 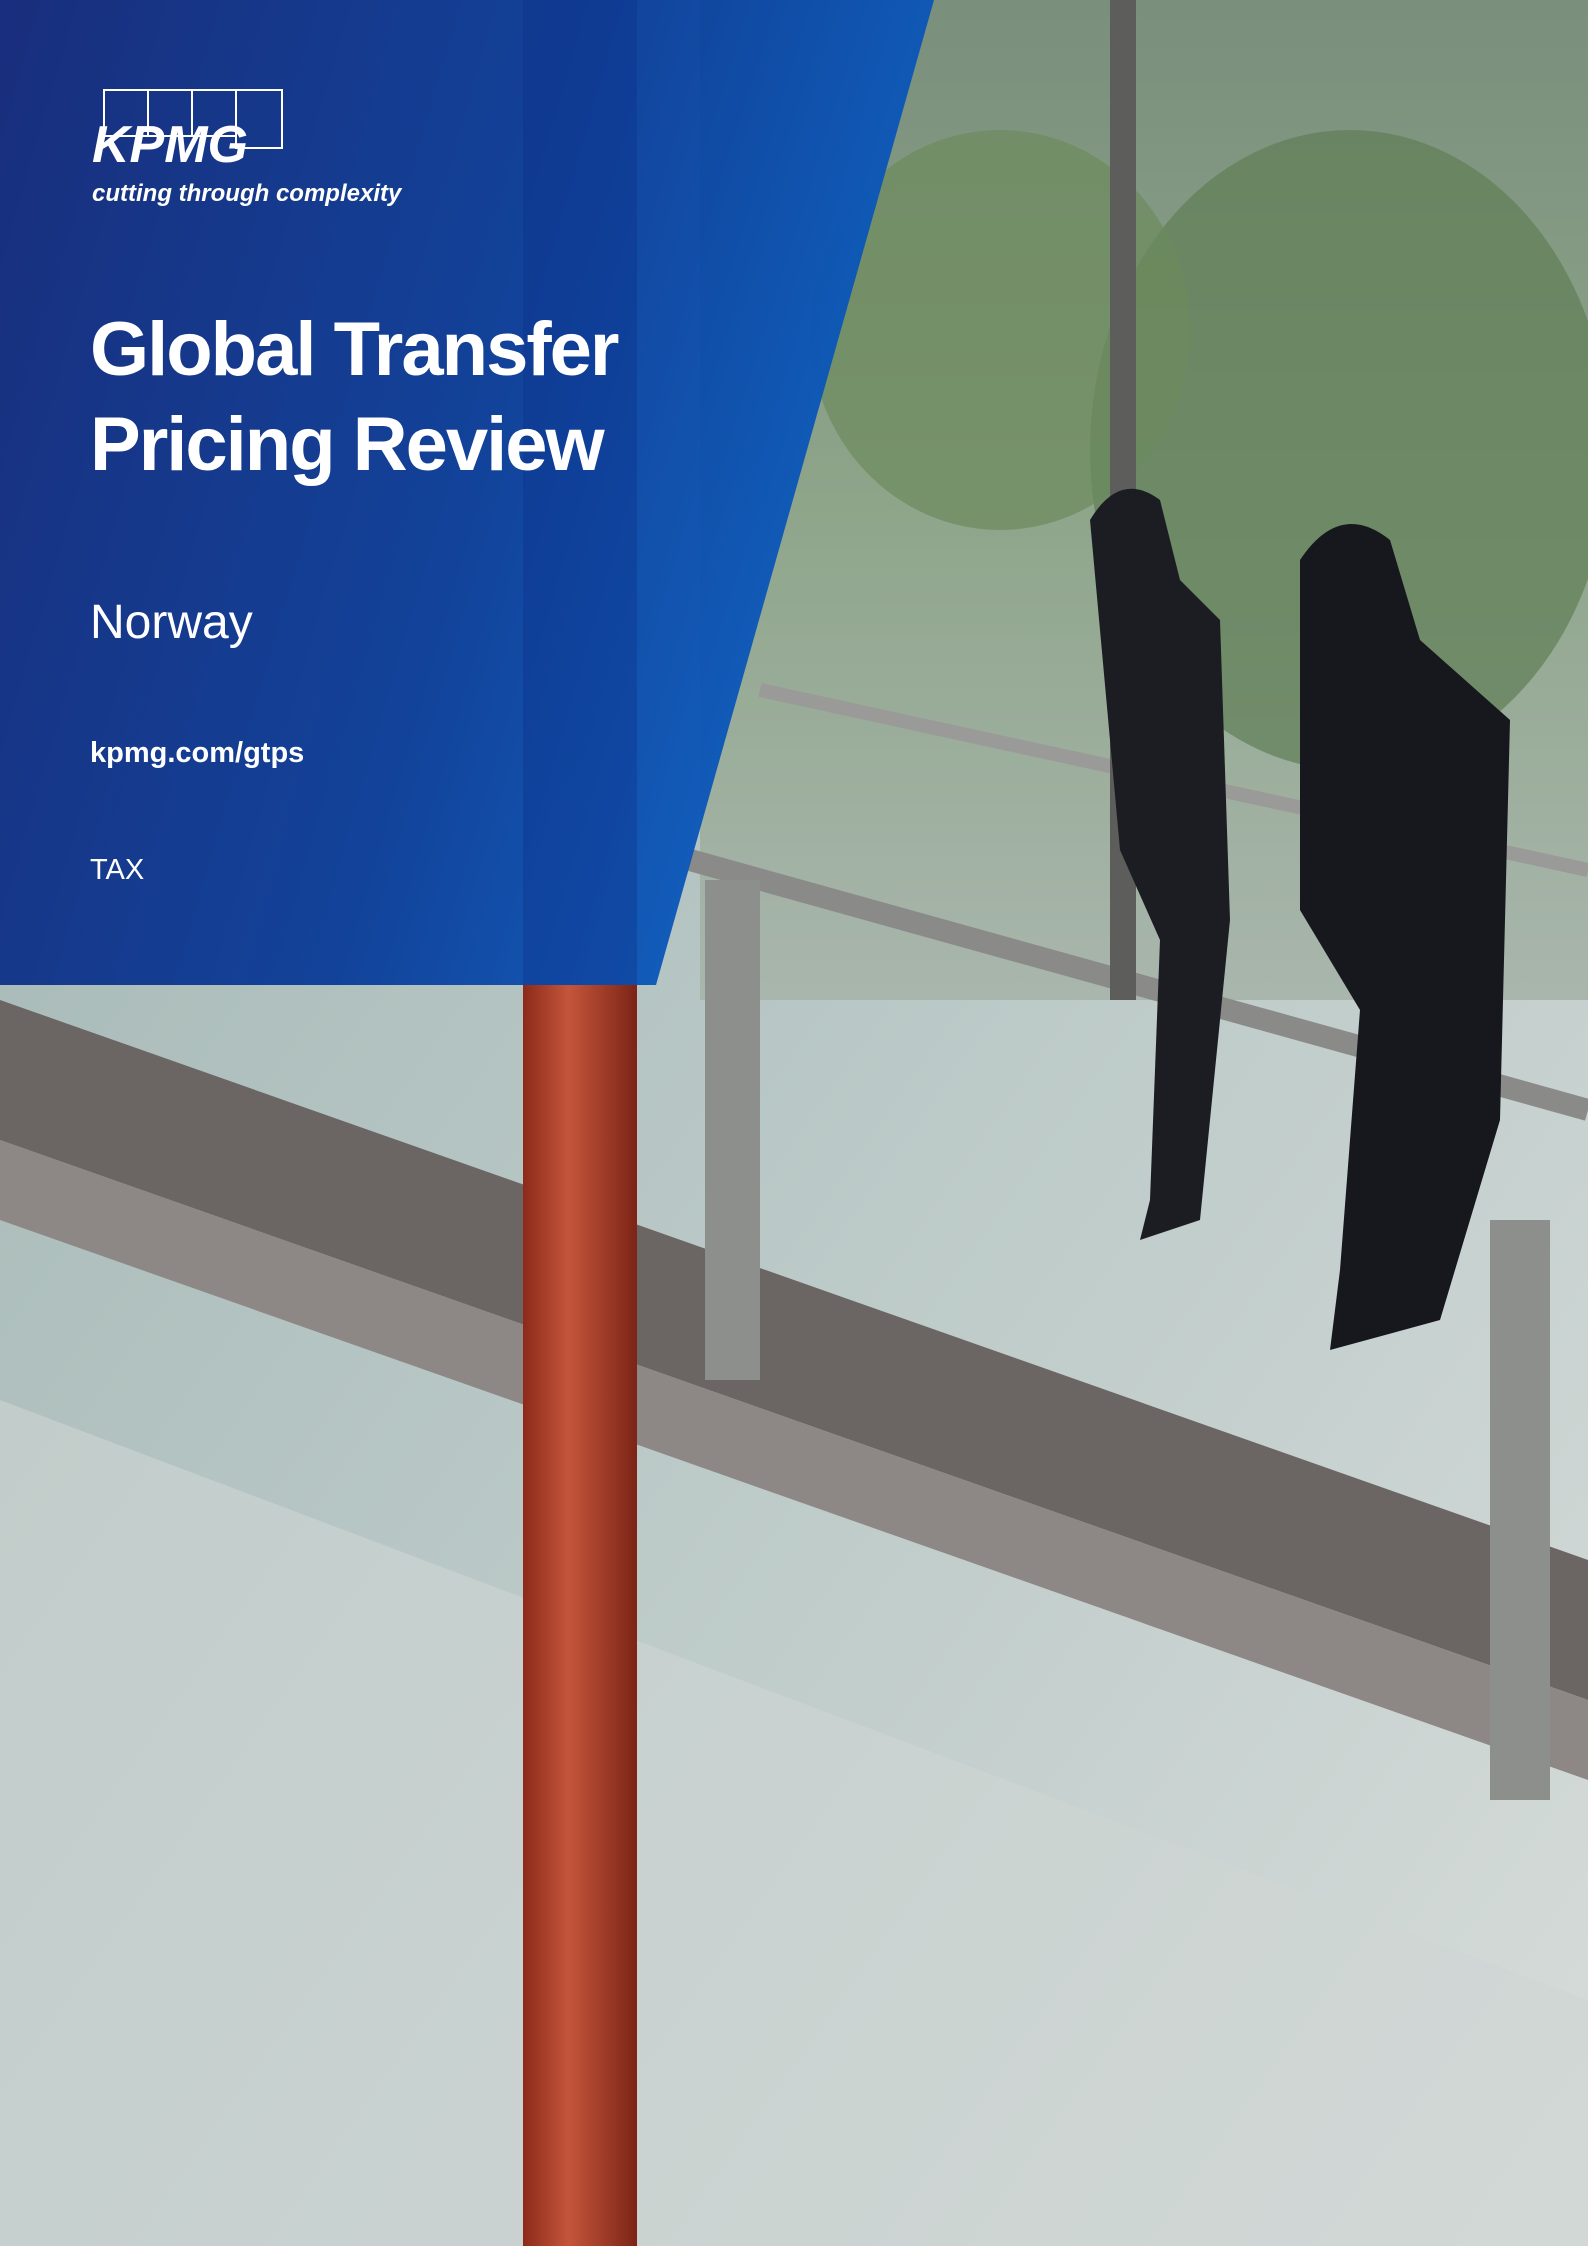 I want to click on logo-tagline: cutting through complexity, so click(x=247, y=193).